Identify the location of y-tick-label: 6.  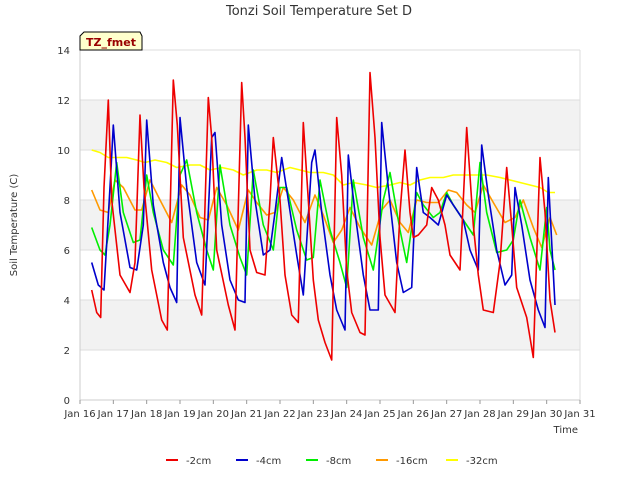
(67, 251).